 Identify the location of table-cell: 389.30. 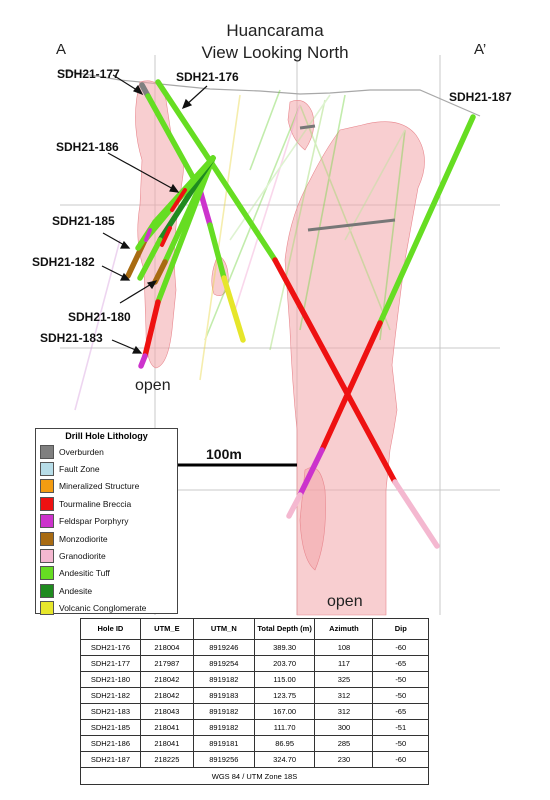
(284, 647).